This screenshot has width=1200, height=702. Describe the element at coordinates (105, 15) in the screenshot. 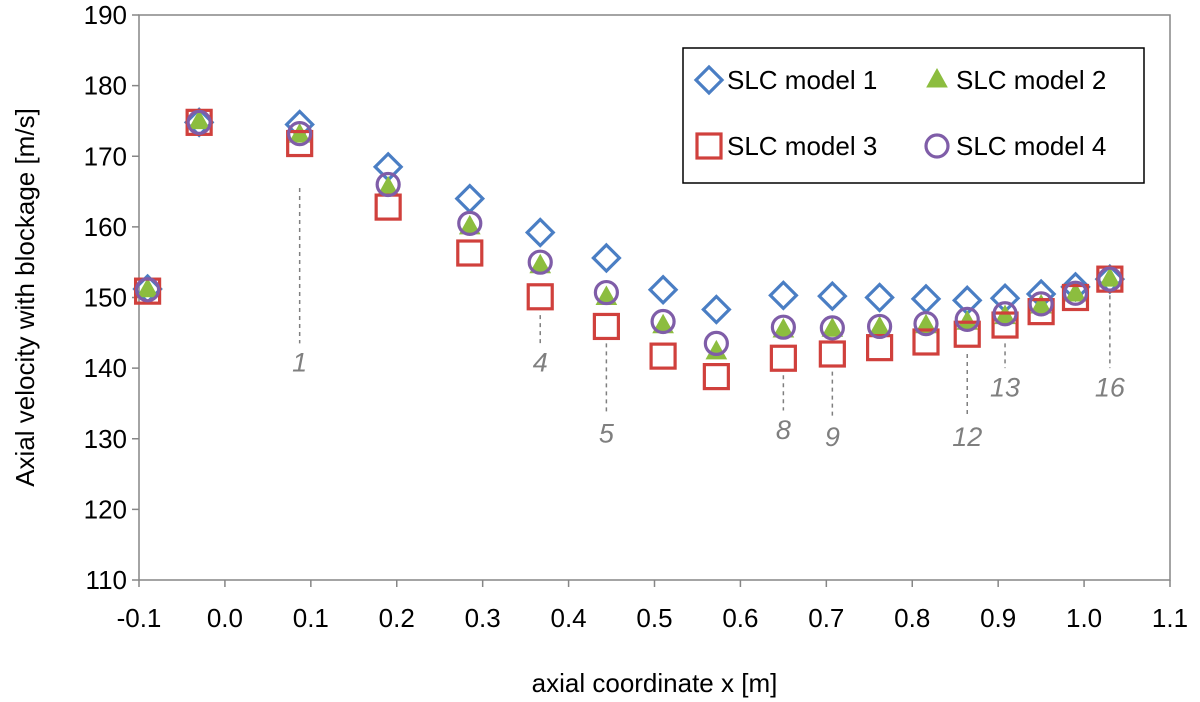

I see `y-tick-label: 190` at that location.